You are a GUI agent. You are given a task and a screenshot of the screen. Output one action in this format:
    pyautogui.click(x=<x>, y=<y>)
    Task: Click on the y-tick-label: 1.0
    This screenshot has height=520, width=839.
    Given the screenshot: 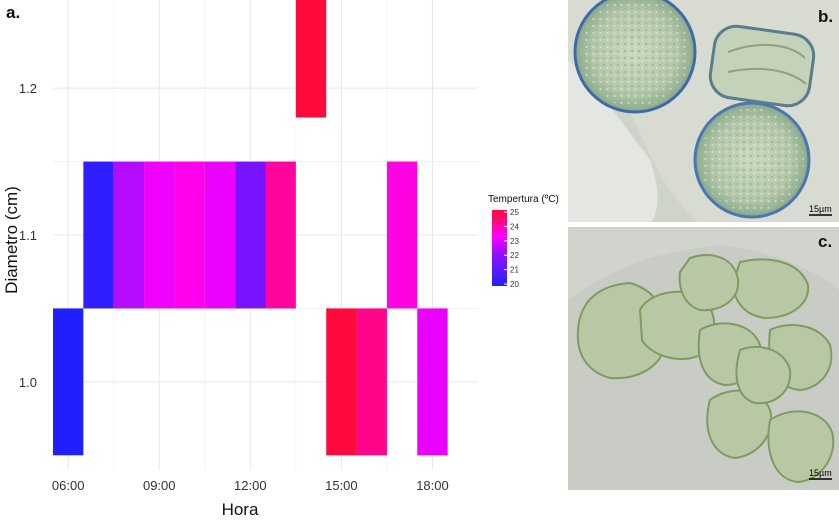 What is the action you would take?
    pyautogui.click(x=28, y=382)
    